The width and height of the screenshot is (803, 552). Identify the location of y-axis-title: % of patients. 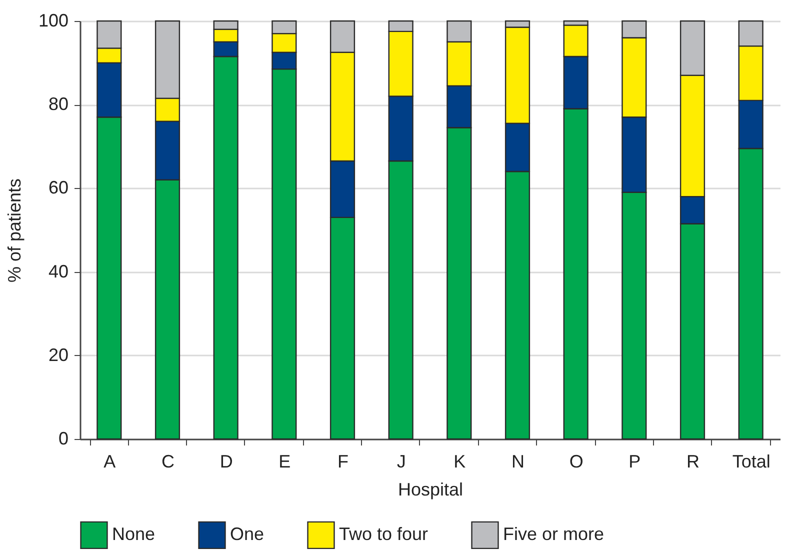
(14, 230).